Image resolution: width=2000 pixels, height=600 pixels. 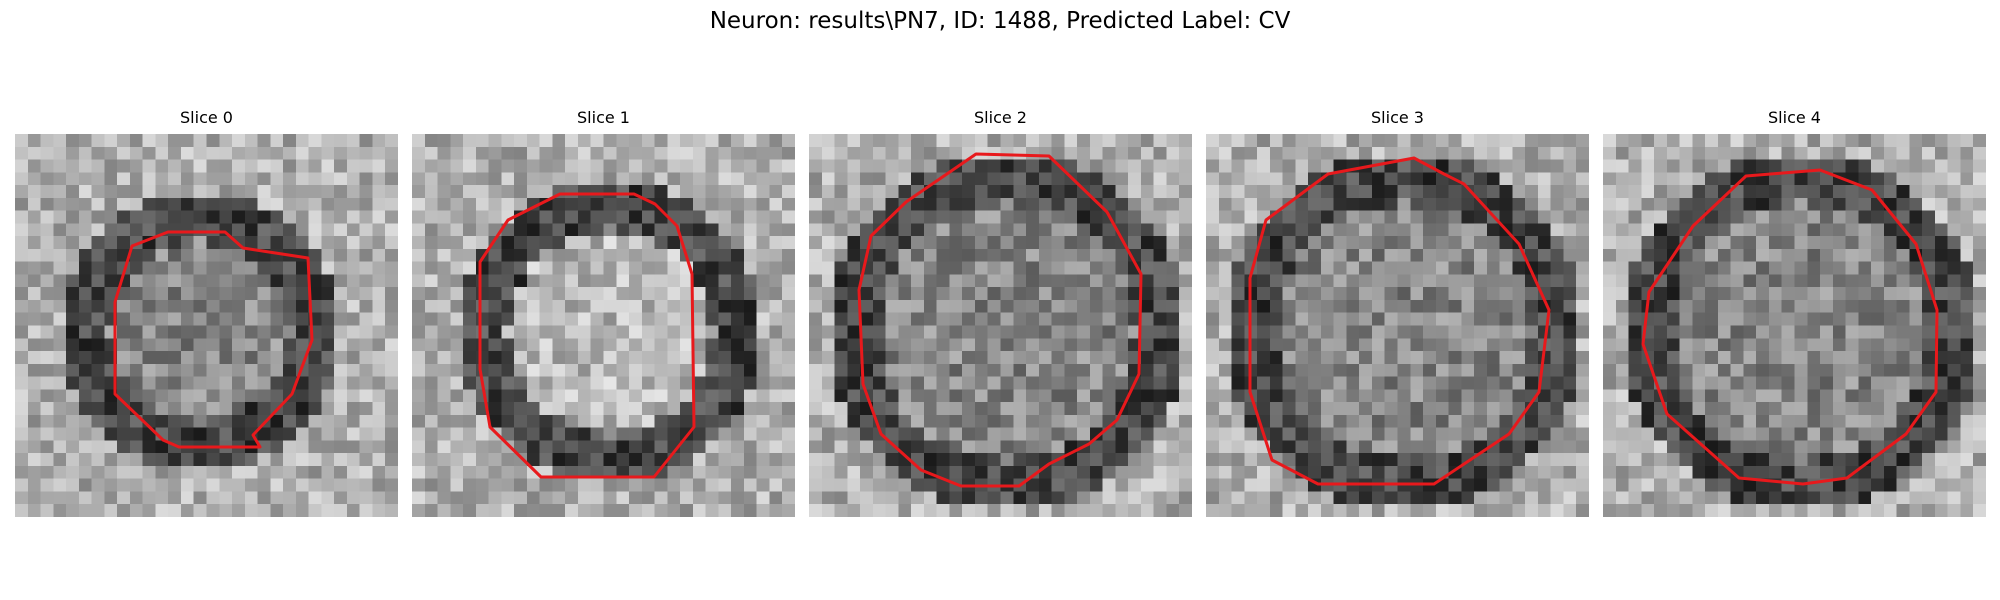 I want to click on slice-3-title: Slice 3, so click(x=1397, y=117).